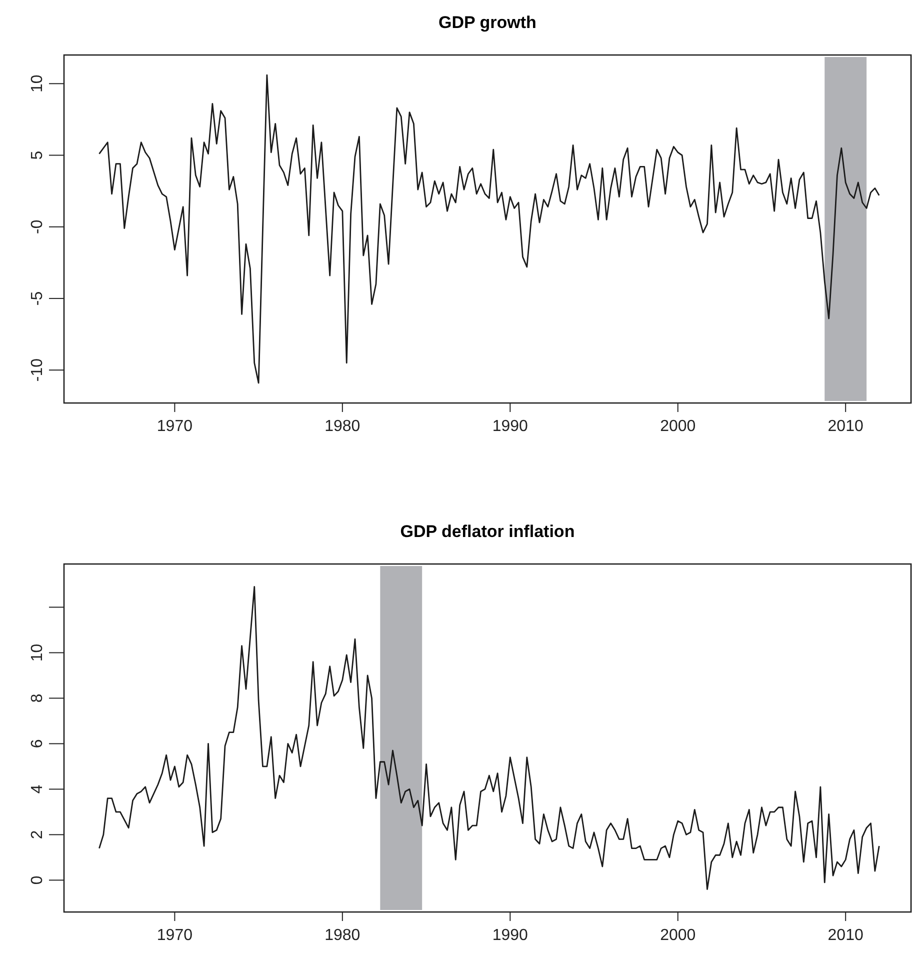 This screenshot has height=953, width=912. What do you see at coordinates (37, 835) in the screenshot?
I see `y-tick-label: 2` at bounding box center [37, 835].